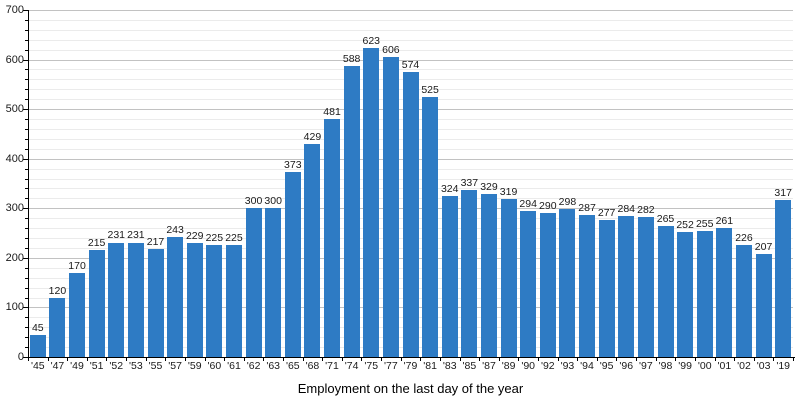 This screenshot has height=400, width=800. Describe the element at coordinates (763, 247) in the screenshot. I see `bar-value-label: 207` at that location.